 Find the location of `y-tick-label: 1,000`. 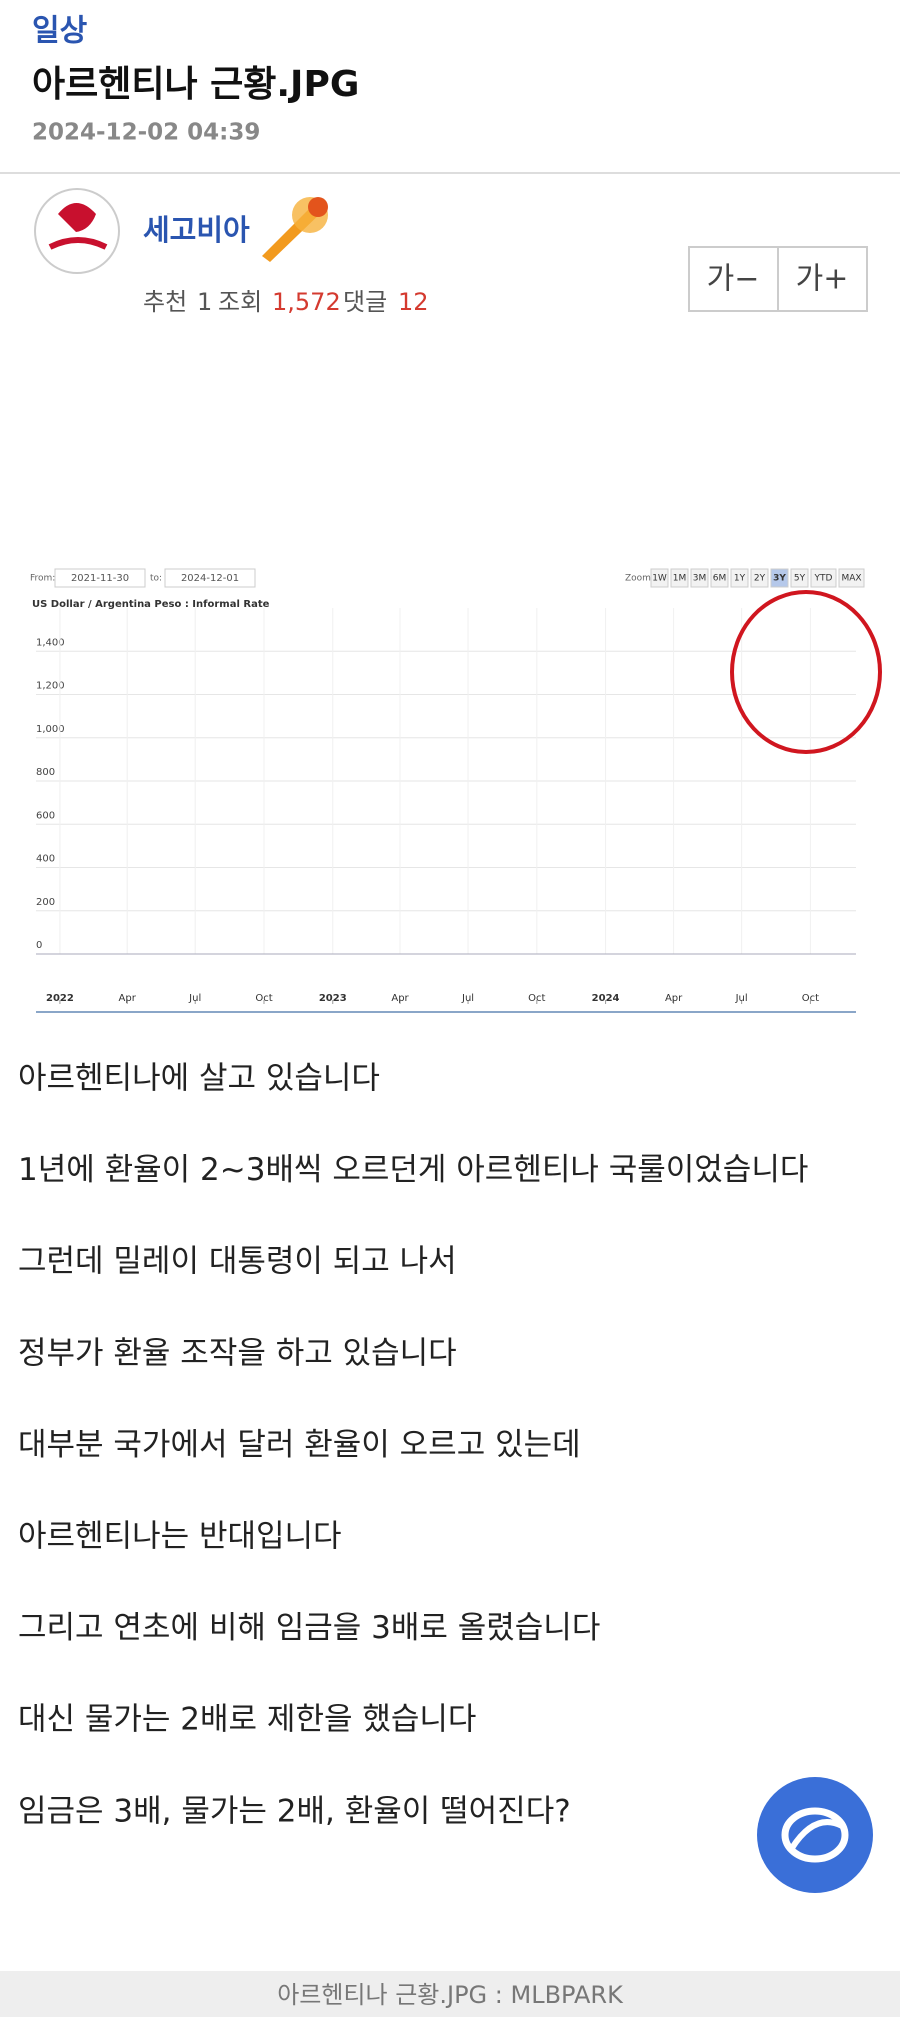

y-tick-label: 1,000 is located at coordinates (50, 729).